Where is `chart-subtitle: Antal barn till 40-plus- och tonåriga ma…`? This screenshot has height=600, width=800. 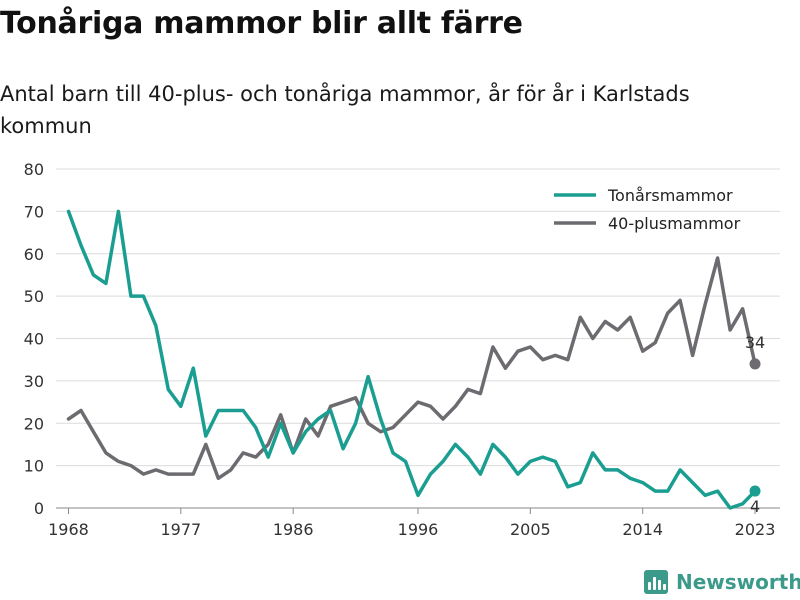 chart-subtitle: Antal barn till 40-plus- och tonåriga ma… is located at coordinates (345, 110).